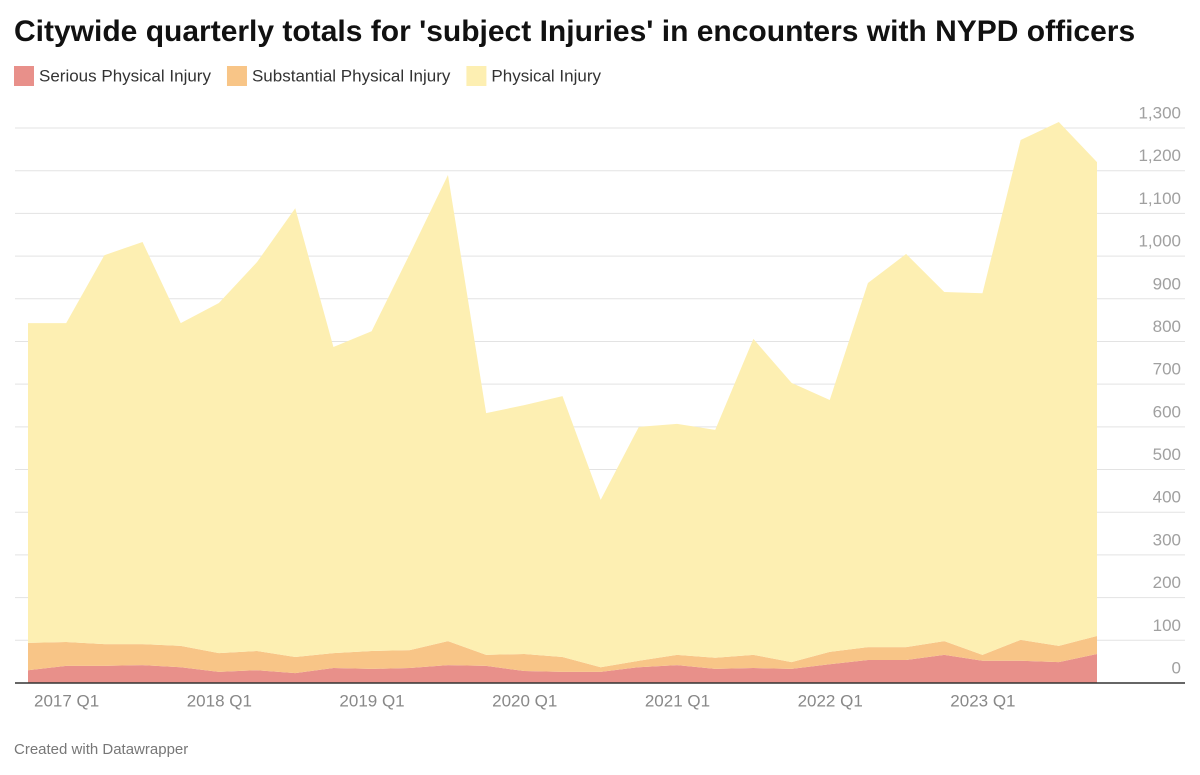 The width and height of the screenshot is (1200, 775). I want to click on x-tick-label: 2022 Q1, so click(830, 700).